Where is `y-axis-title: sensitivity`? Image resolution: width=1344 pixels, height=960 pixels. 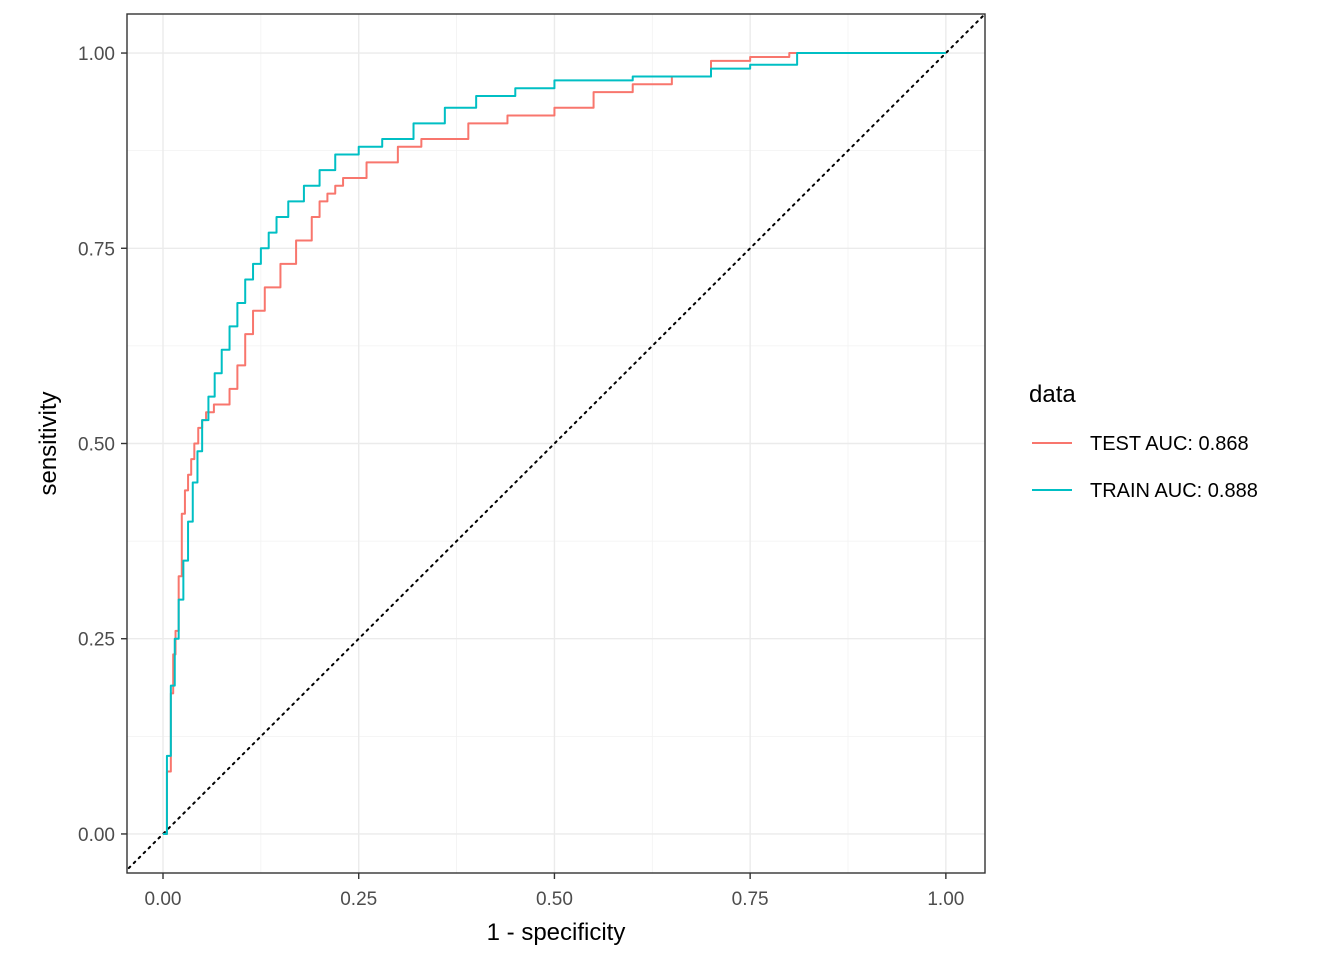
y-axis-title: sensitivity is located at coordinates (48, 443).